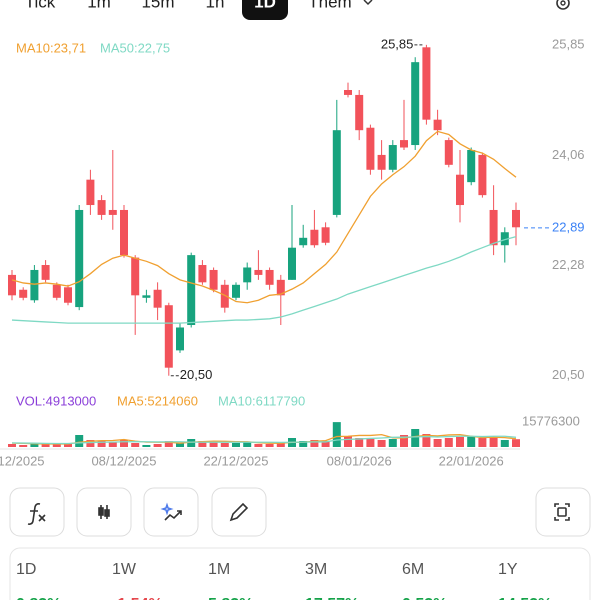 The image size is (600, 600). Describe the element at coordinates (265, 5) in the screenshot. I see `tab: 1D` at that location.